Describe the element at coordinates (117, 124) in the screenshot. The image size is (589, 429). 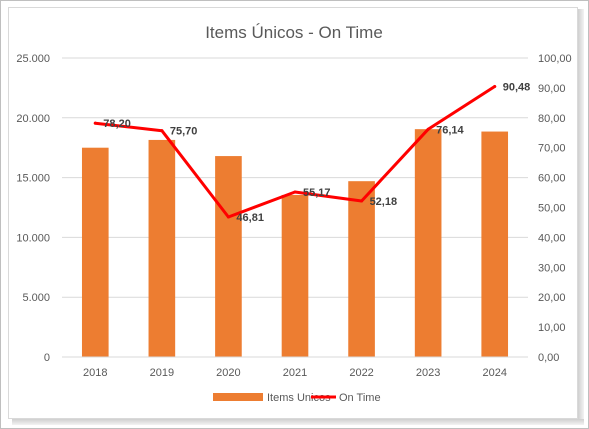
I see `data-label: 78,20` at that location.